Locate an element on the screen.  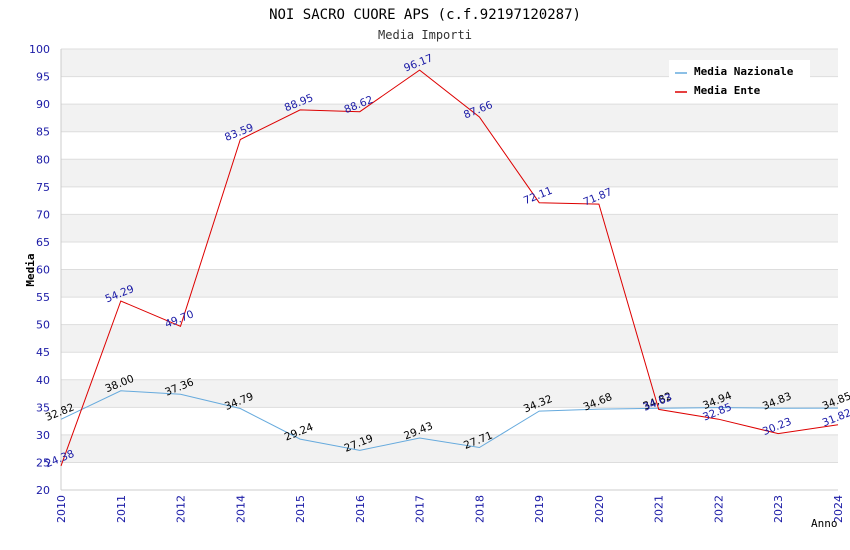
chart-subtitle: Media Importi is located at coordinates (425, 35).